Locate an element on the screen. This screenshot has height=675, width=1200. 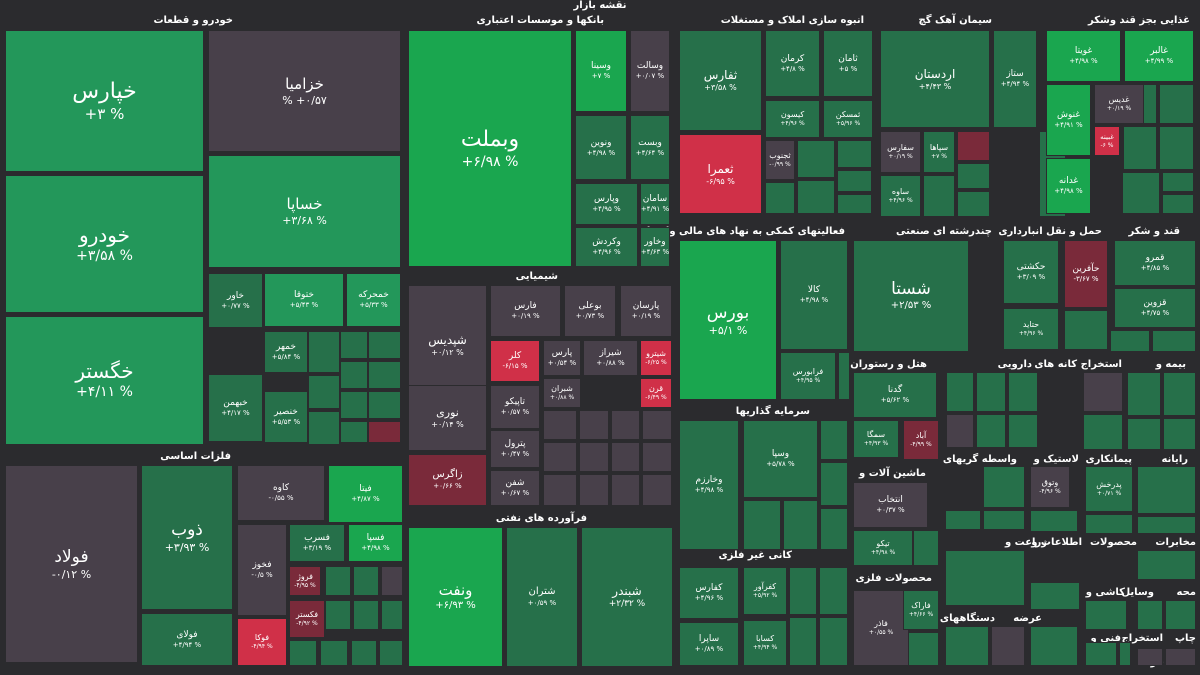
stock-tile: وبملت +۶/۹۸ % is located at coordinates (490, 148).